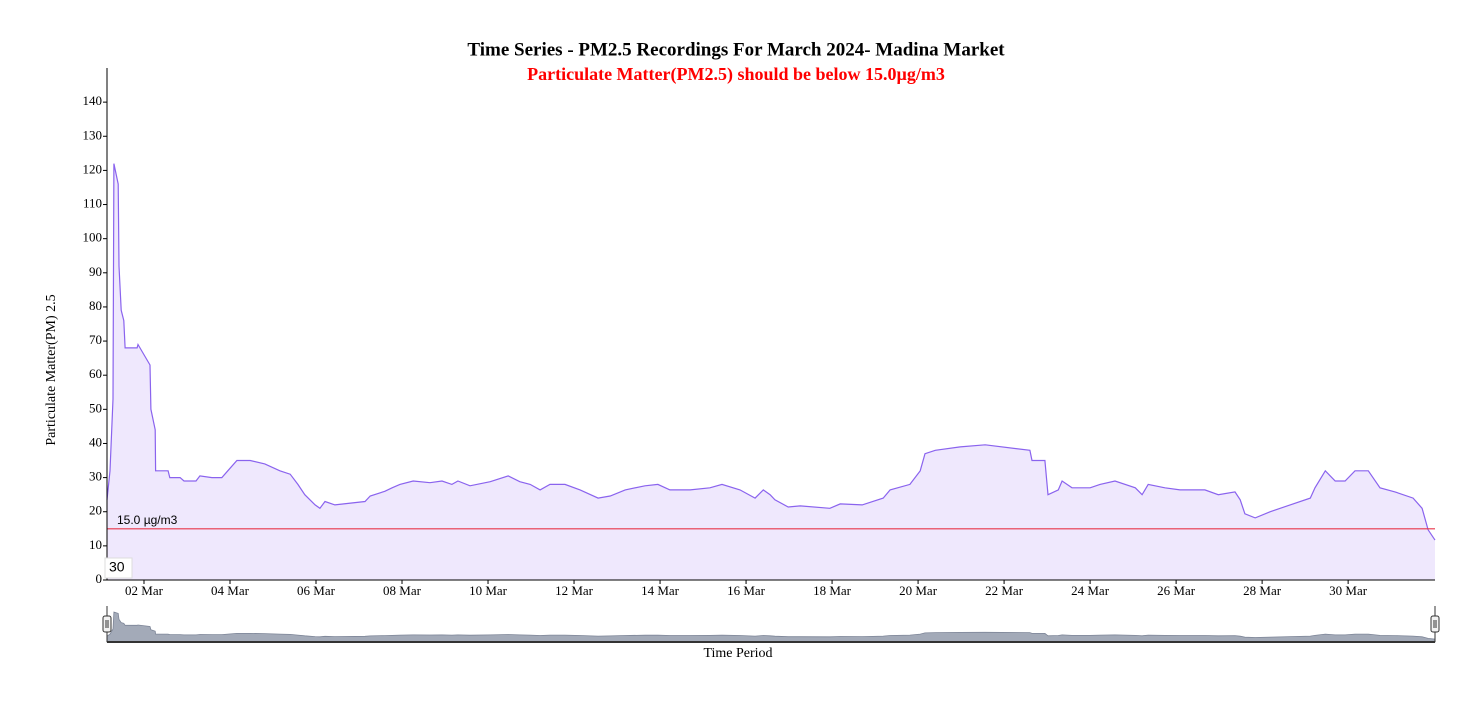 The height and width of the screenshot is (702, 1480). What do you see at coordinates (832, 590) in the screenshot?
I see `x-tick-label: 18 Mar` at bounding box center [832, 590].